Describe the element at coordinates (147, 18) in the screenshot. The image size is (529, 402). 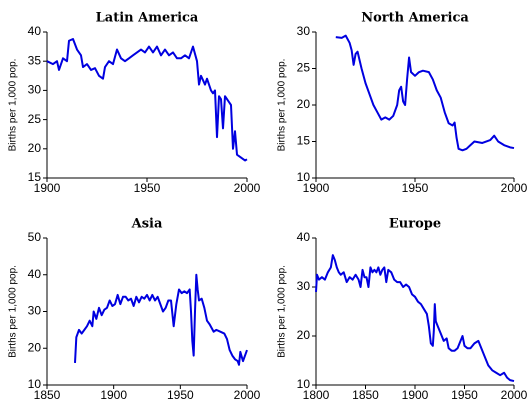
I see `chart-title: Latin America` at that location.